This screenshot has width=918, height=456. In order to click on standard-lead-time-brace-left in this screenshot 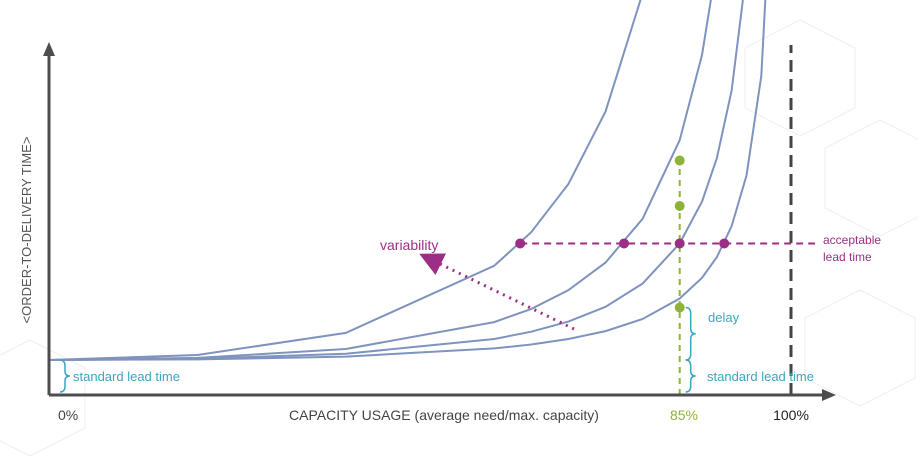, I will do `click(65, 376)`.